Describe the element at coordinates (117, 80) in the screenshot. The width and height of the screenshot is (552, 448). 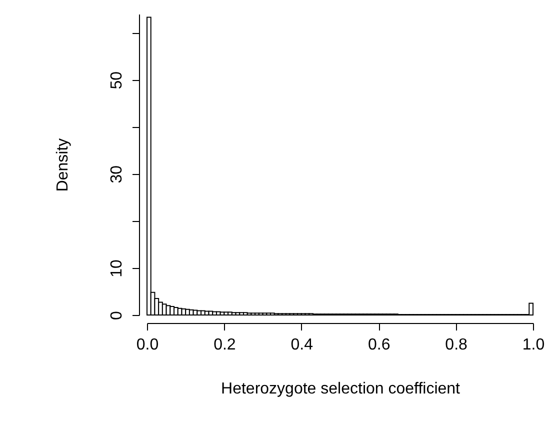
I see `y-tick-label: 50` at that location.